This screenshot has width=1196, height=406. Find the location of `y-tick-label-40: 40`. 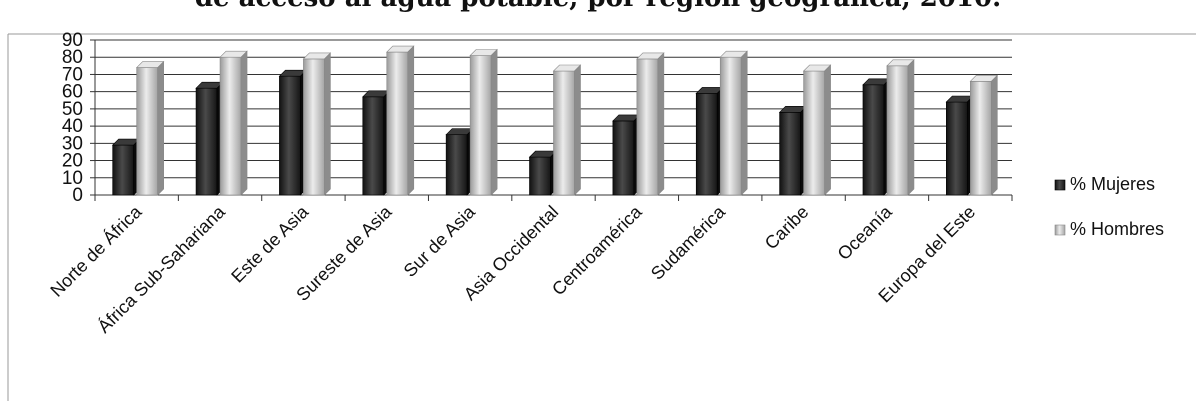

y-tick-label-40: 40 is located at coordinates (72, 126).